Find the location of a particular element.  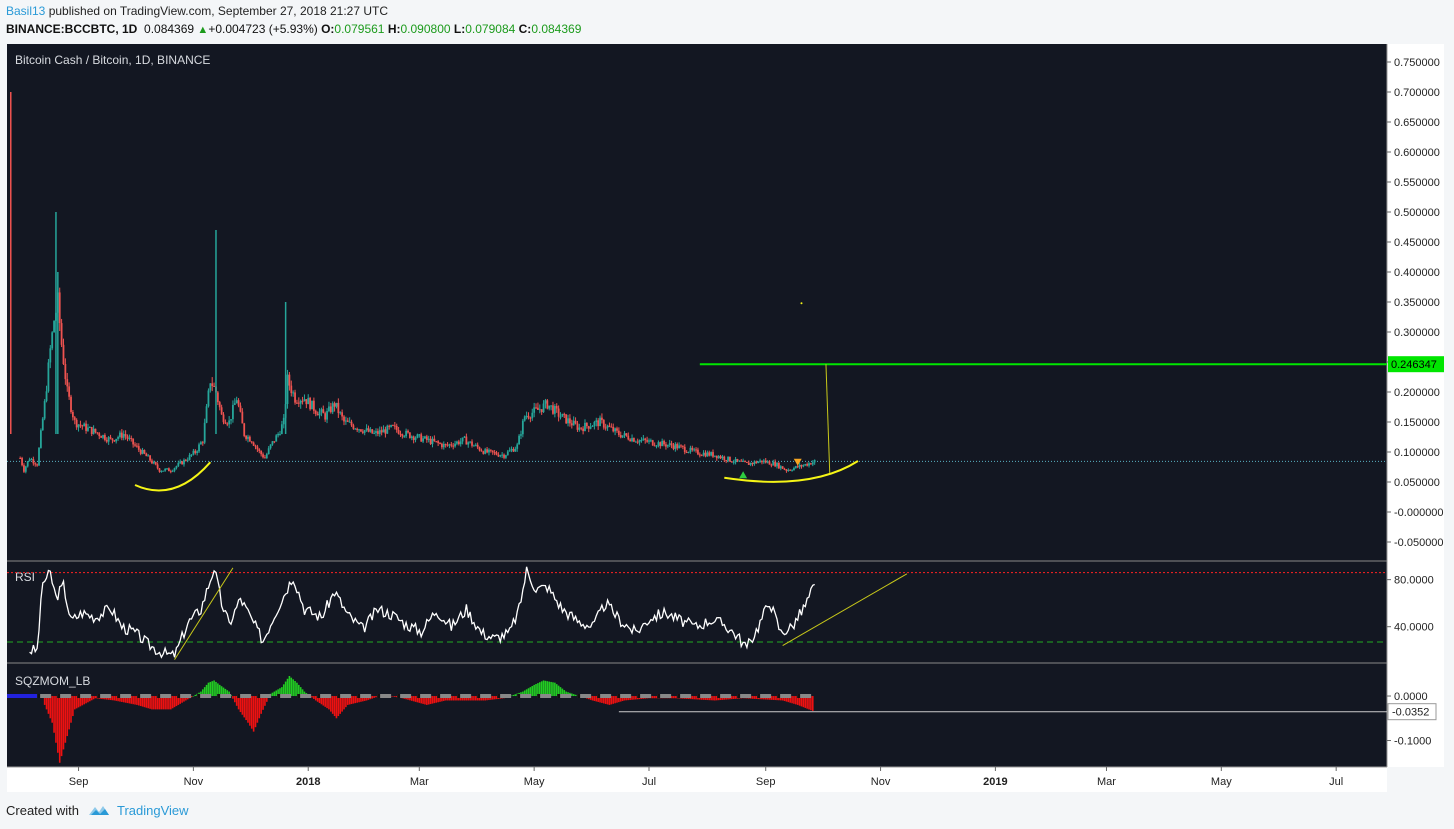

sell-triangle-icon is located at coordinates (797, 462).